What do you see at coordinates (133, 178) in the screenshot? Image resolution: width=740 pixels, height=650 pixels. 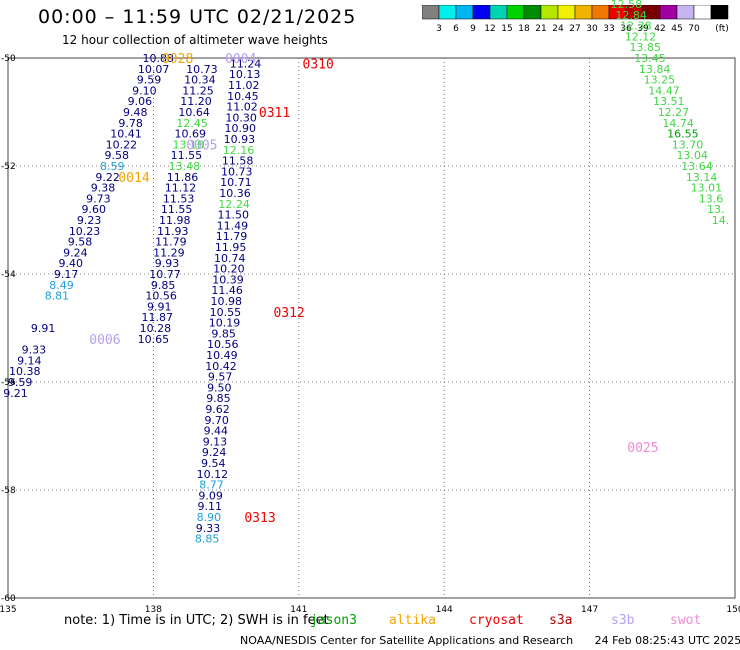 I see `pass-number-label: 0014` at bounding box center [133, 178].